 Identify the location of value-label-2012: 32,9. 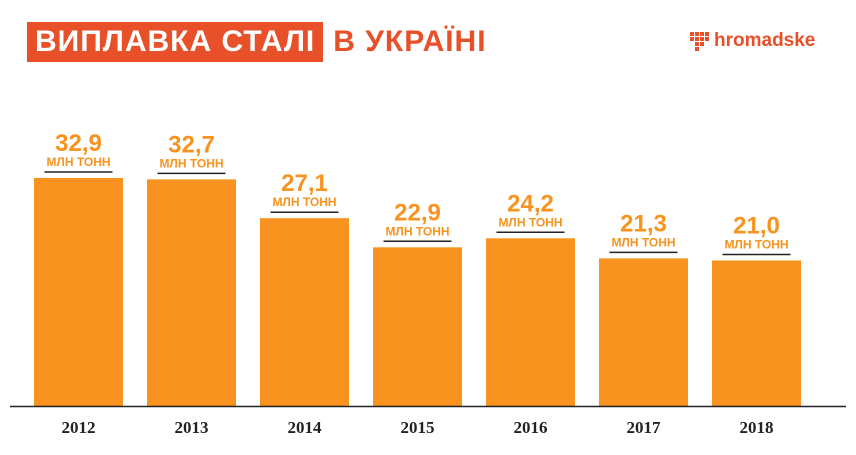
(78, 143).